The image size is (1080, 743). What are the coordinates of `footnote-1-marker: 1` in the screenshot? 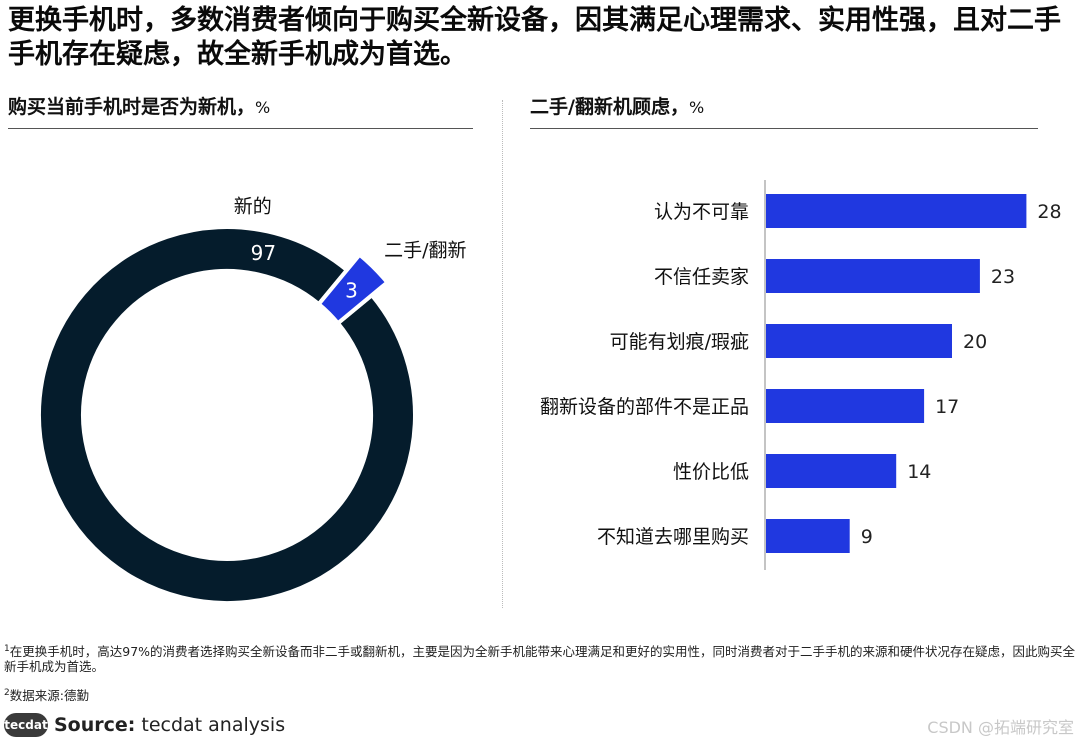 It's located at (7, 649).